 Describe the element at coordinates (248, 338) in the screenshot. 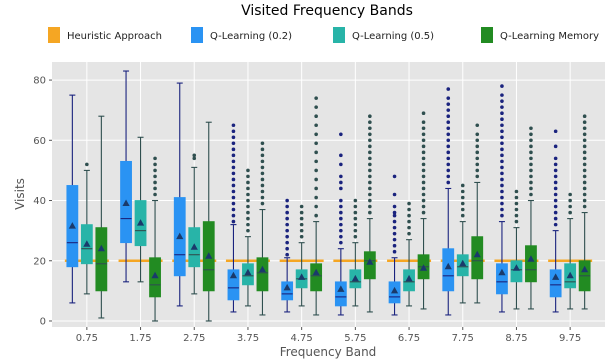

I see `x-tick-label: 3.75` at that location.